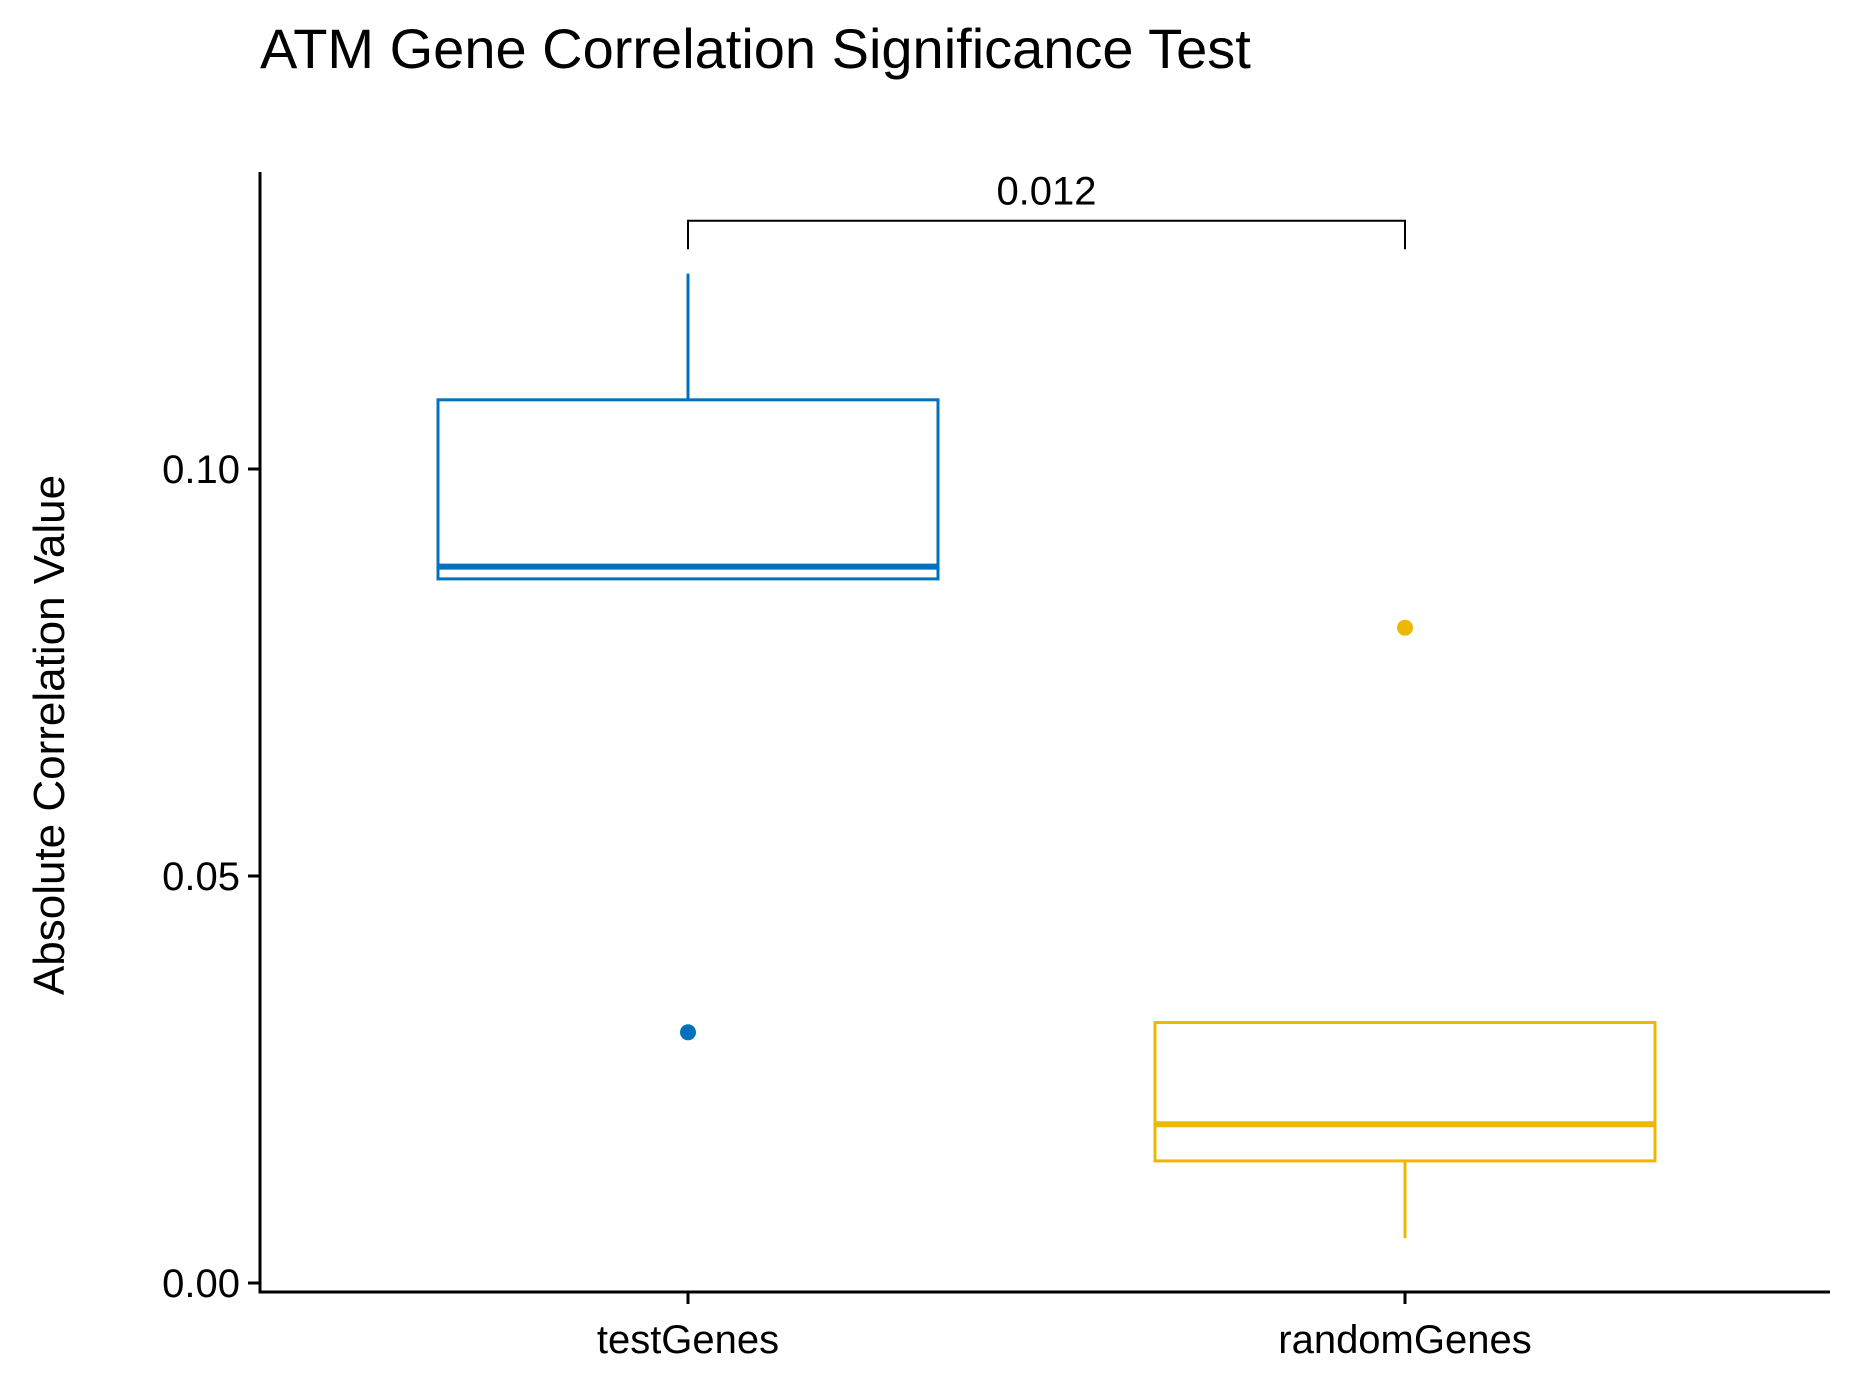 Image resolution: width=1849 pixels, height=1381 pixels. Describe the element at coordinates (1404, 1340) in the screenshot. I see `x-tick-label: randomGenes` at that location.